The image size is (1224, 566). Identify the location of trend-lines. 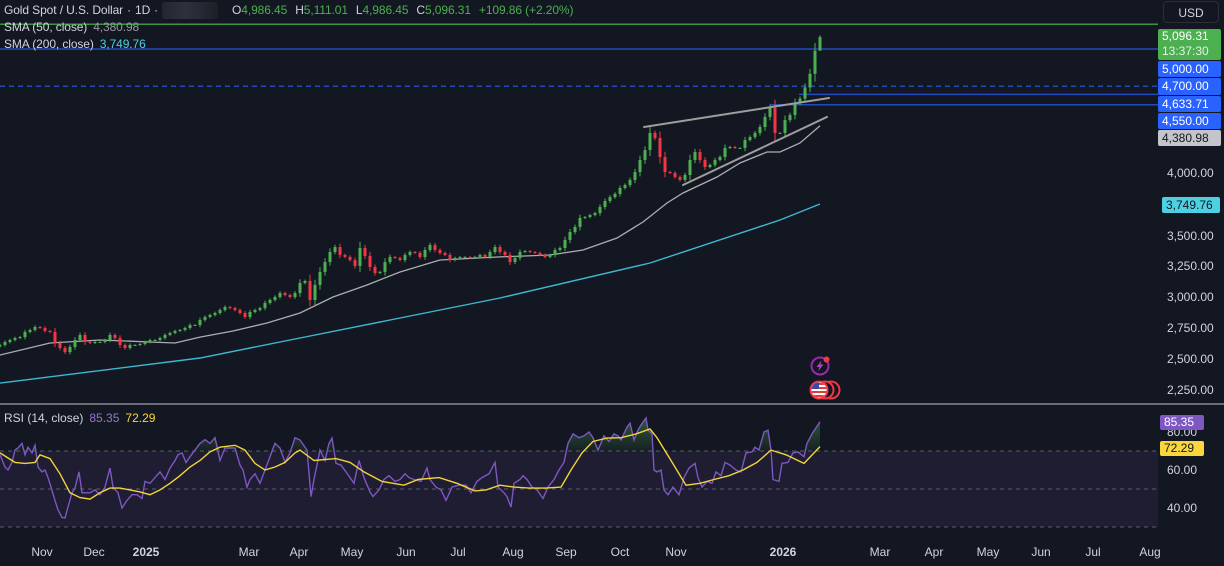
(736, 141).